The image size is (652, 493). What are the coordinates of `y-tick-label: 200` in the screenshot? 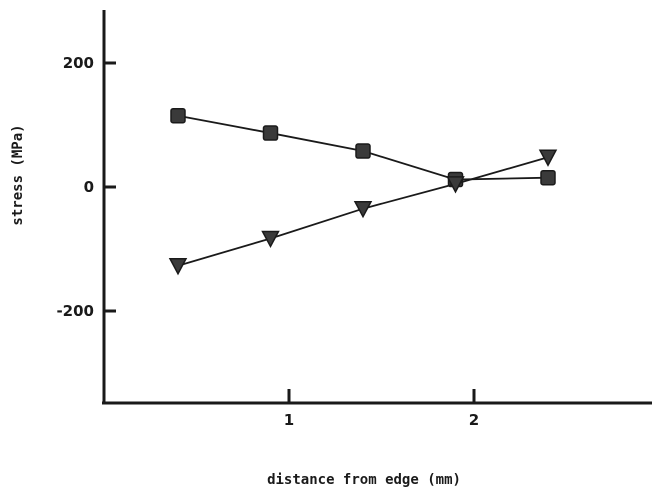 It's located at (78, 63).